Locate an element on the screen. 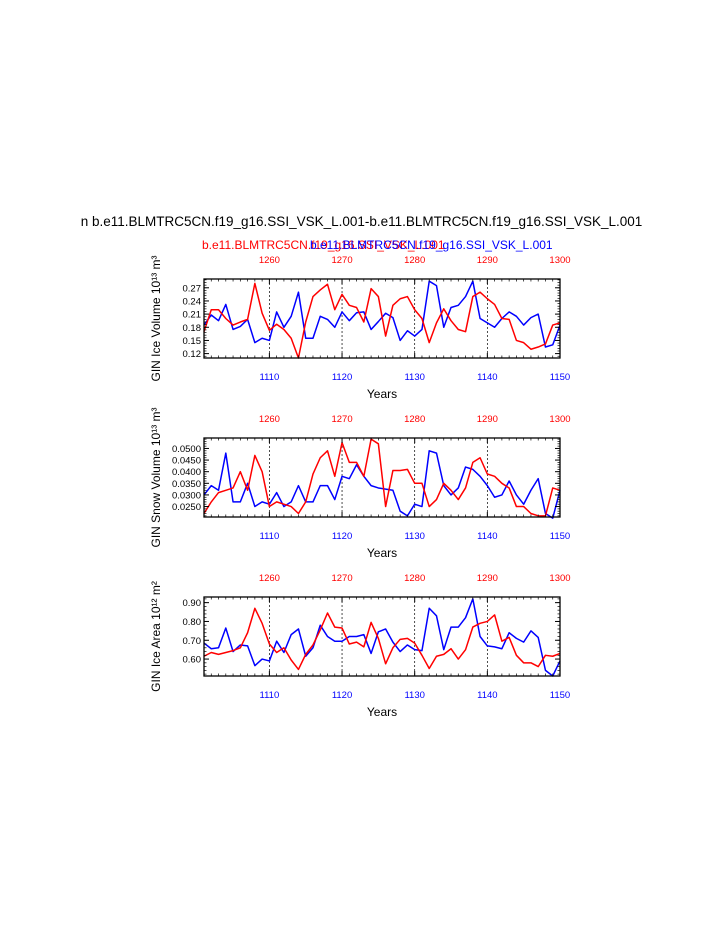  panel-3-bottom-year-label: 1110 is located at coordinates (270, 695).